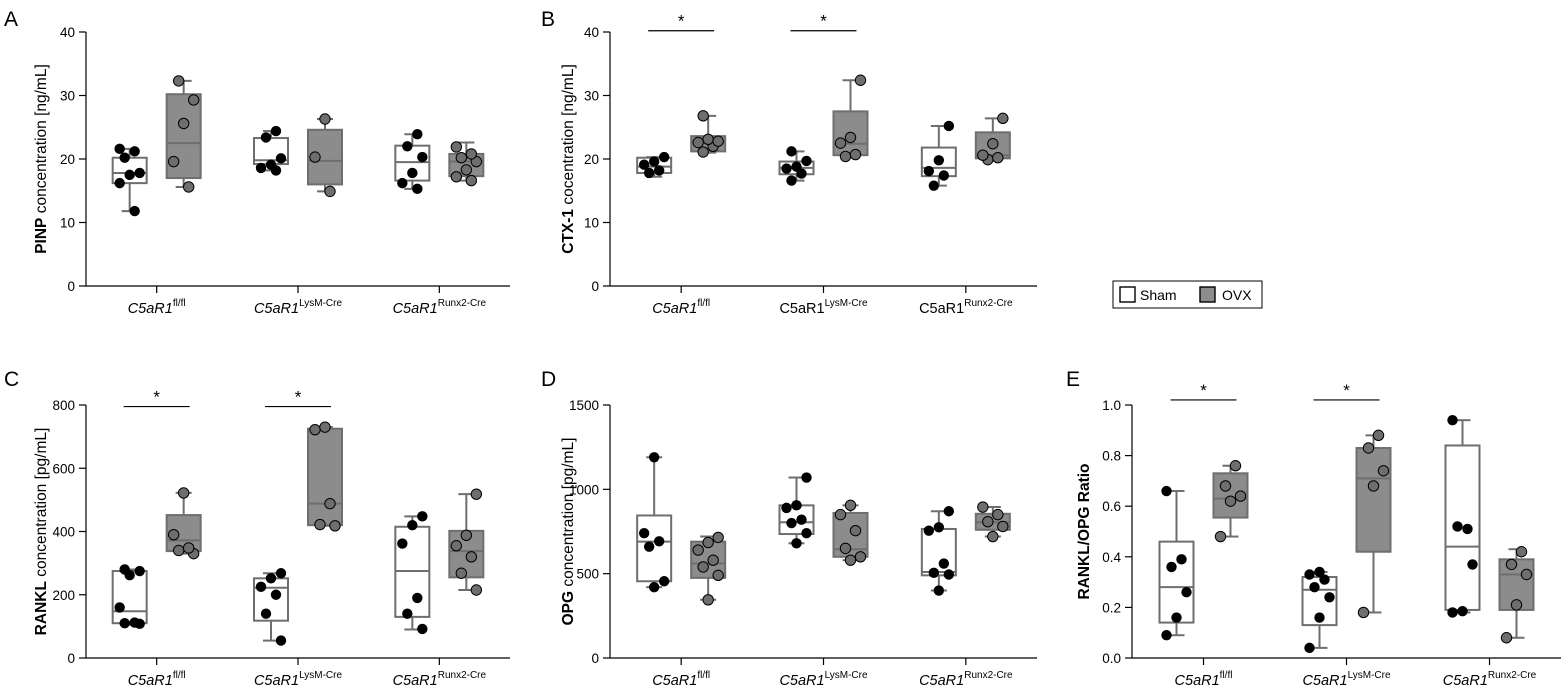  I want to click on y-tick-label: 200, so click(63, 595).